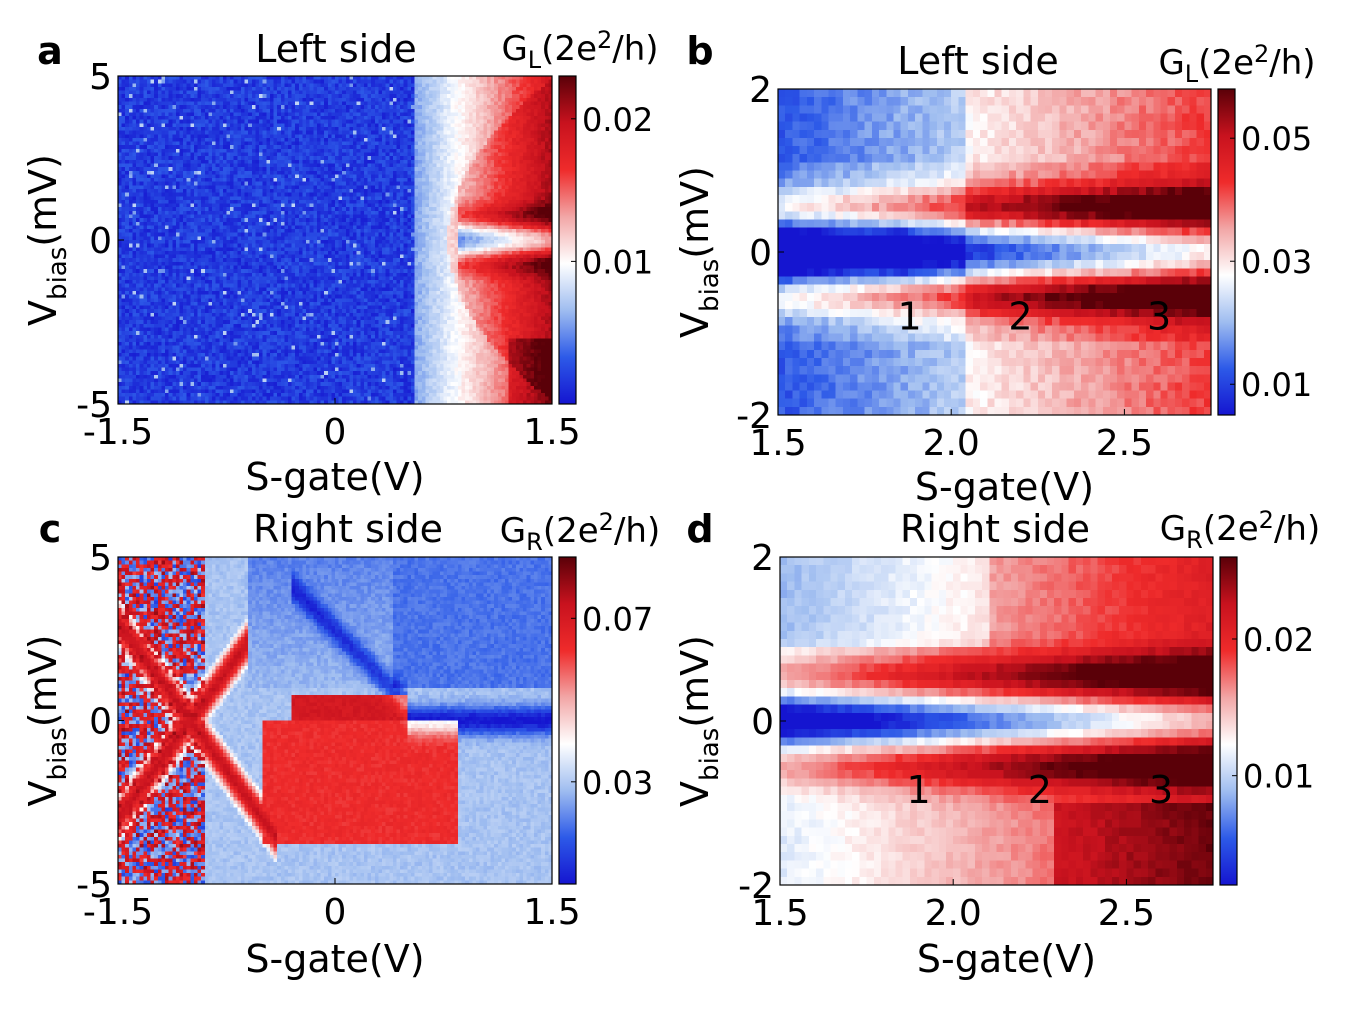 The image size is (1347, 1016). Describe the element at coordinates (994, 252) in the screenshot. I see `heatmap-b` at that location.